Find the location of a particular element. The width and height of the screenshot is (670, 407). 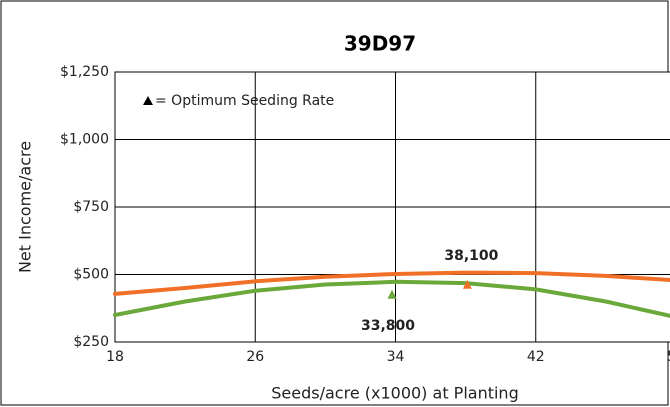

optimum-label: 38,100 is located at coordinates (471, 256).